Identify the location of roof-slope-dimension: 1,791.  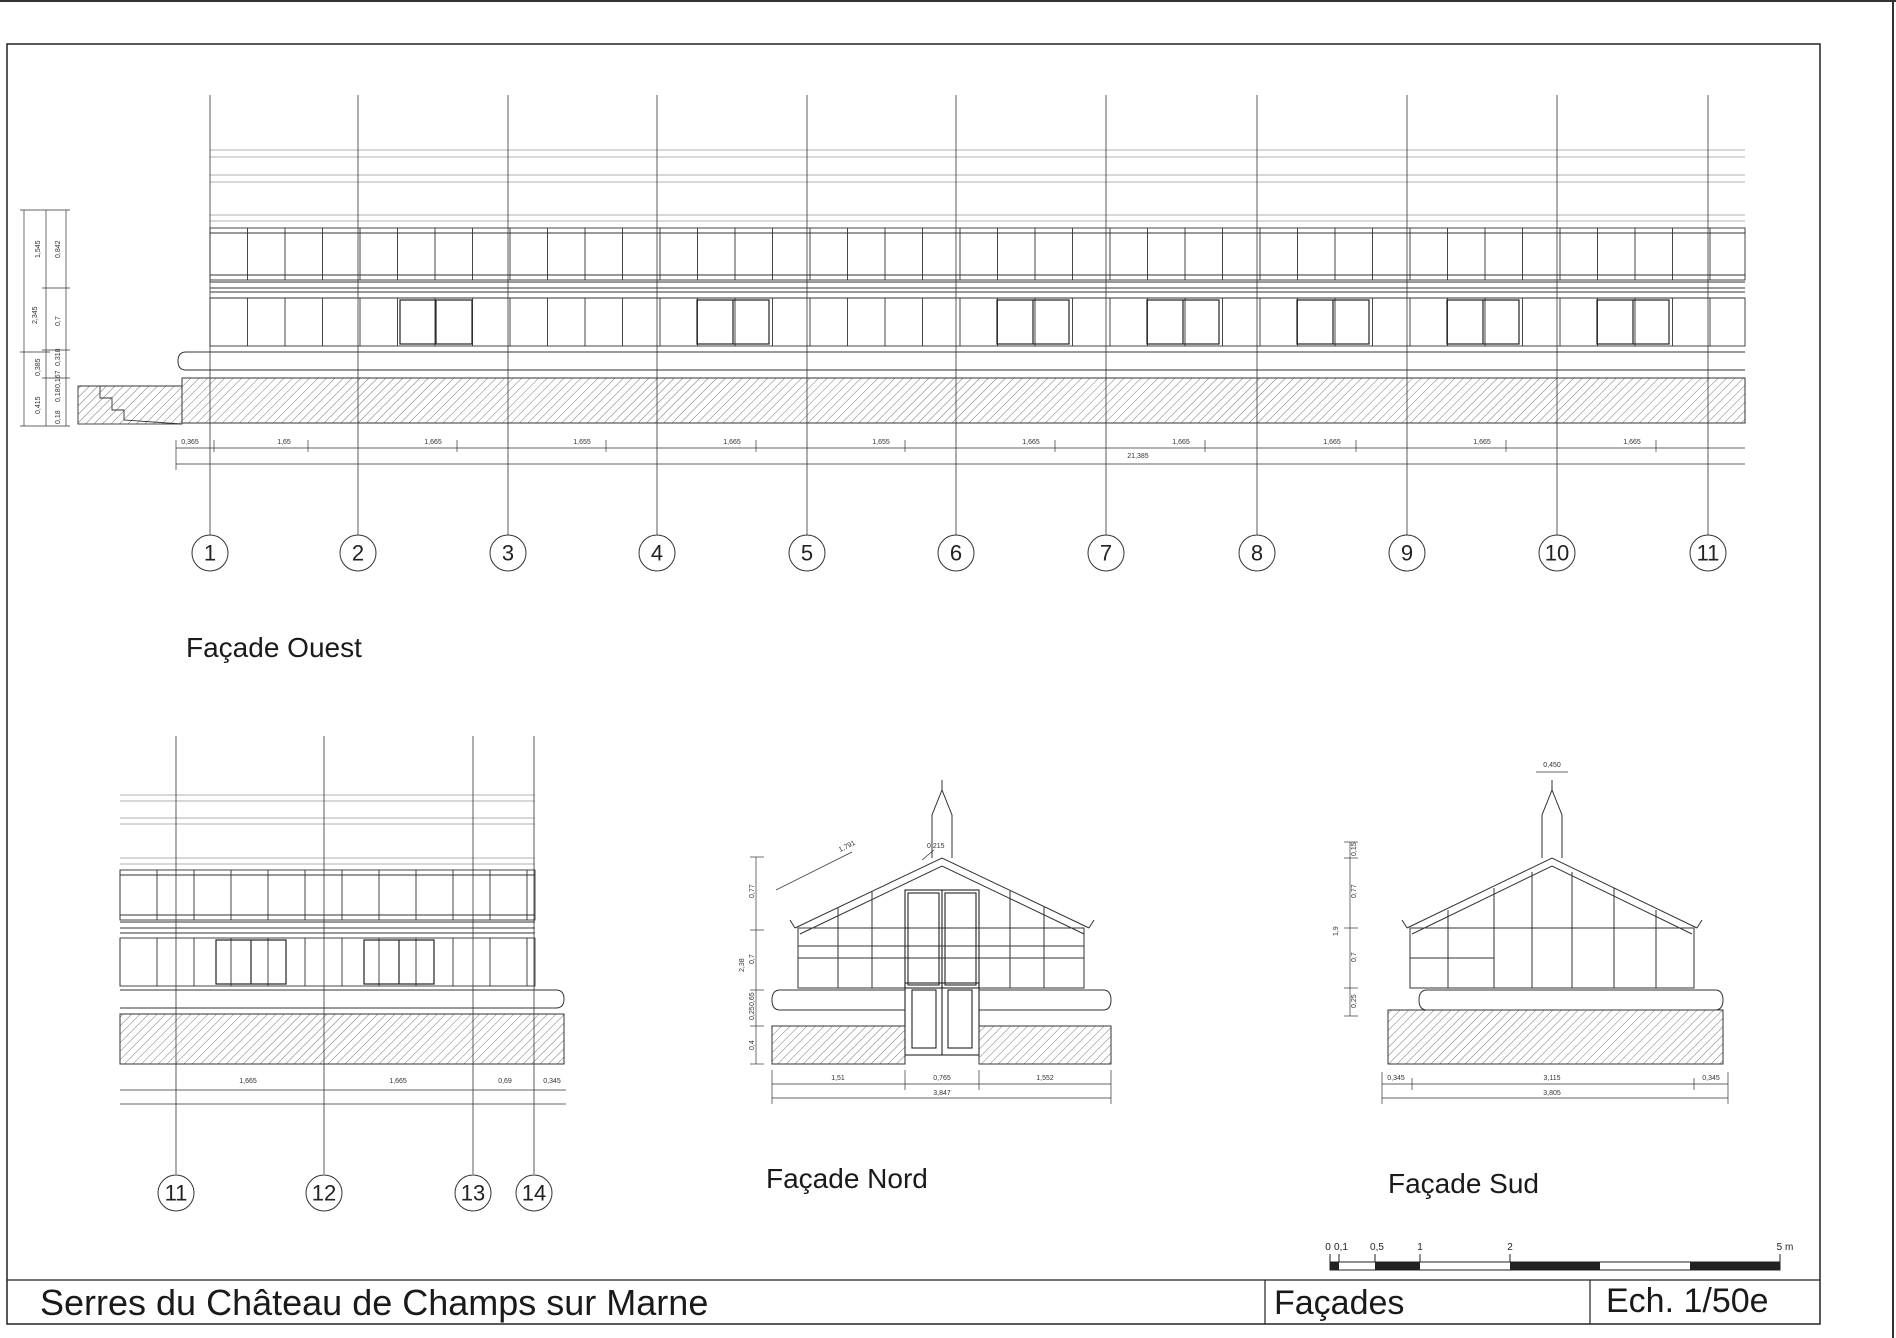
(847, 847).